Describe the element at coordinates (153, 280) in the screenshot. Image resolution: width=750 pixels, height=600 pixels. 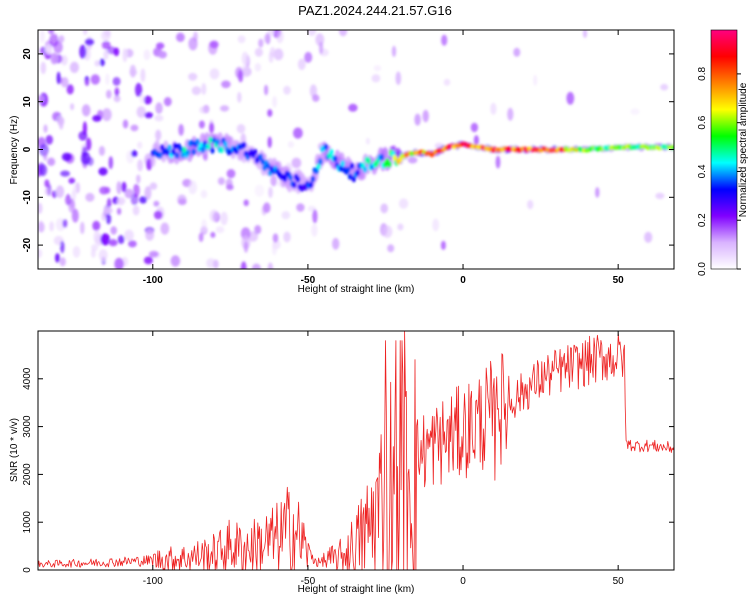
I see `spectrogram-x-tick-label: -100` at that location.